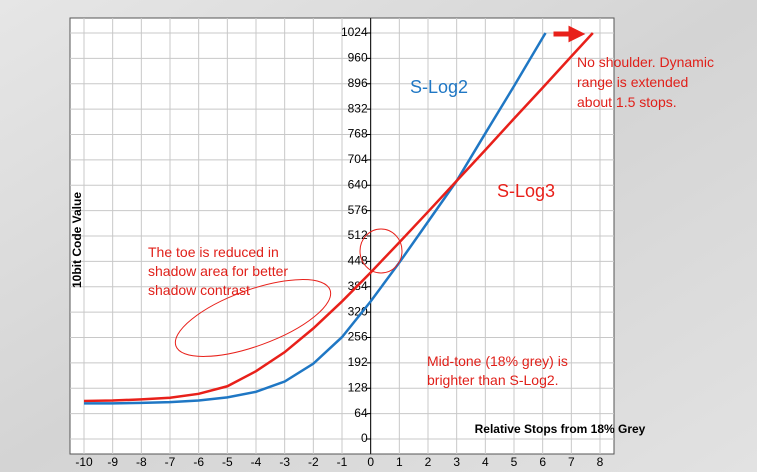 The image size is (757, 472). What do you see at coordinates (358, 134) in the screenshot?
I see `y-tick-label: 768` at bounding box center [358, 134].